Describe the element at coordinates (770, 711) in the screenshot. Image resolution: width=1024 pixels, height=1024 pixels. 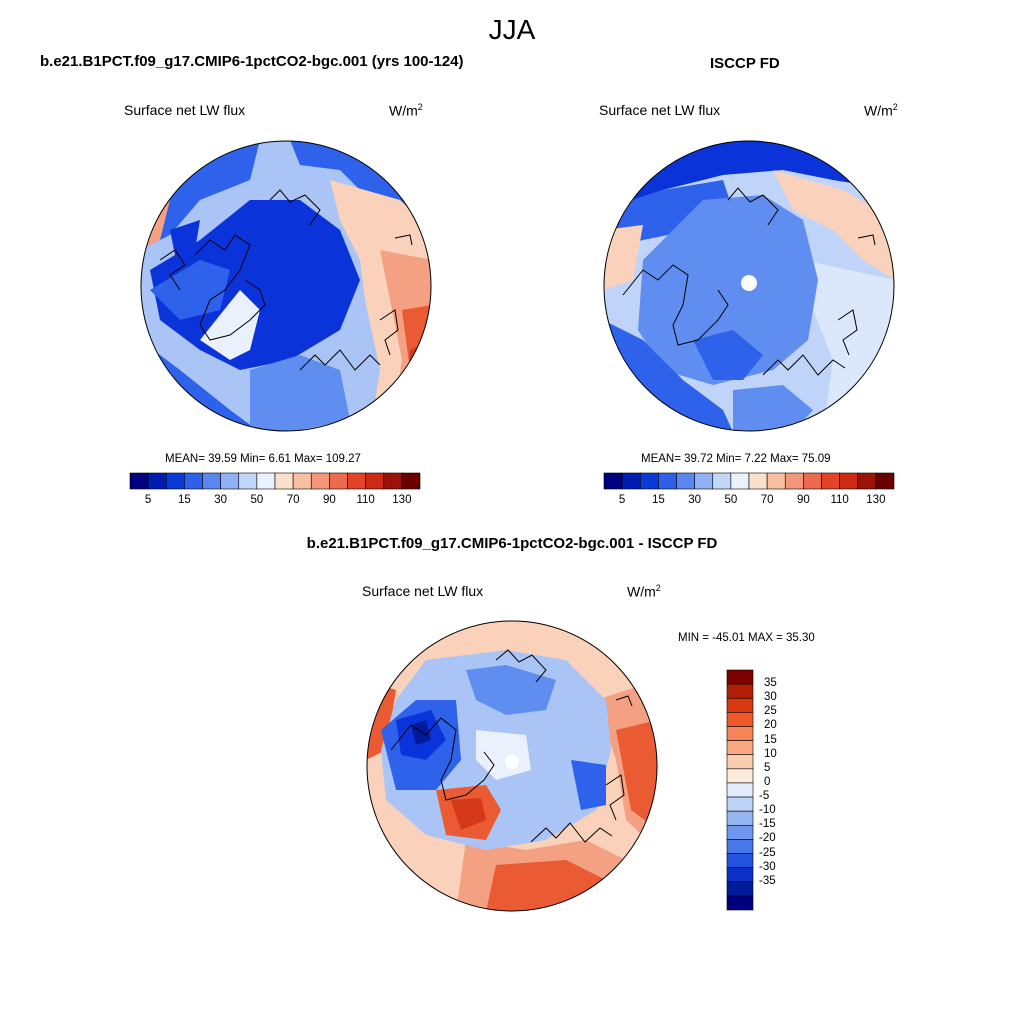
I see `colorbar-tick-label: 25` at that location.